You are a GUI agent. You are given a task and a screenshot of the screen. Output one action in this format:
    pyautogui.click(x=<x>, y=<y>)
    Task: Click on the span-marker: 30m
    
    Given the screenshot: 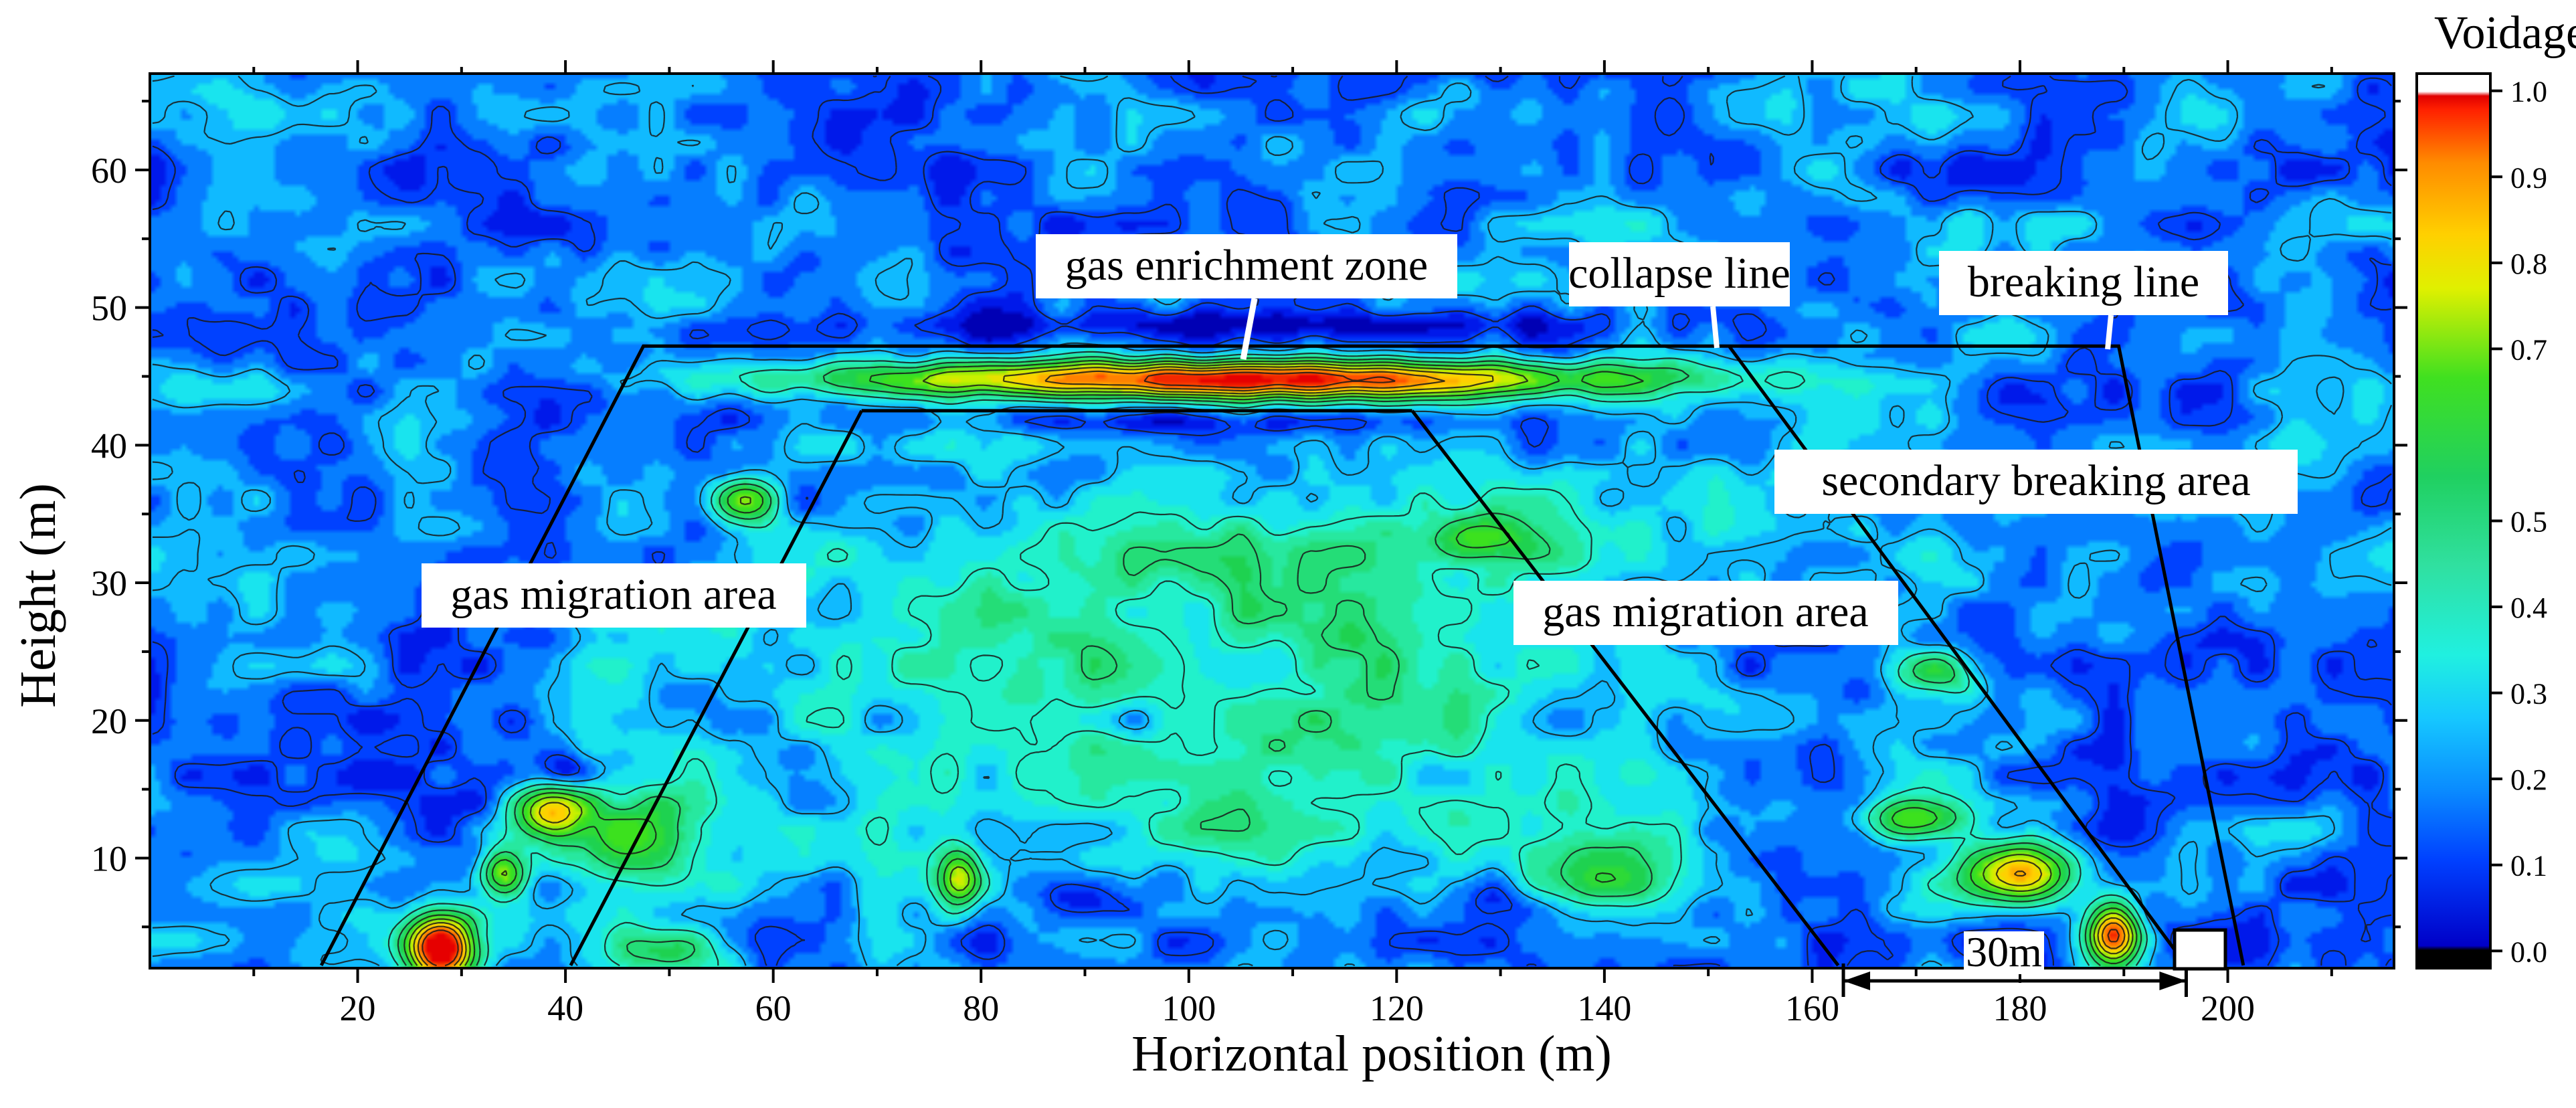 What is the action you would take?
    pyautogui.click(x=2034, y=962)
    